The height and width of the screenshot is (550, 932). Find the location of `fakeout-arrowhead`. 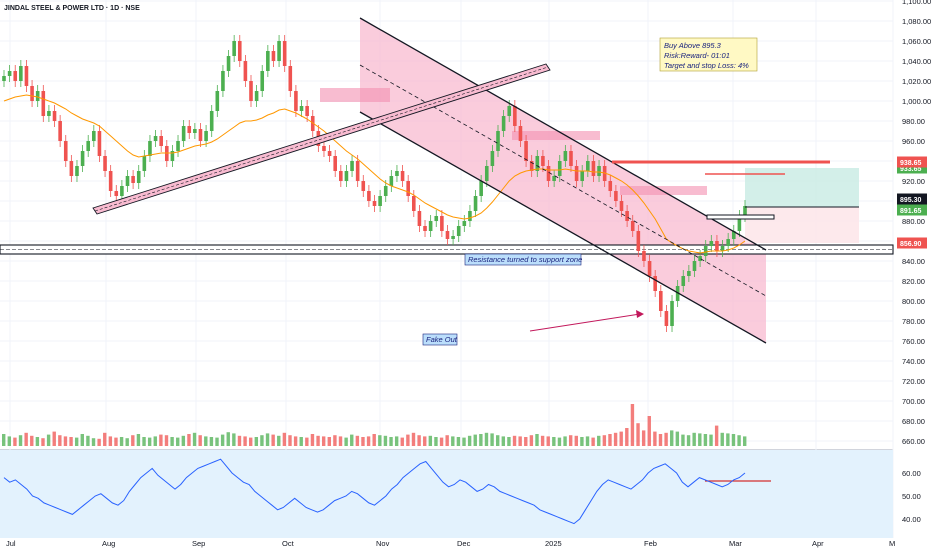

fakeout-arrowhead is located at coordinates (640, 314).